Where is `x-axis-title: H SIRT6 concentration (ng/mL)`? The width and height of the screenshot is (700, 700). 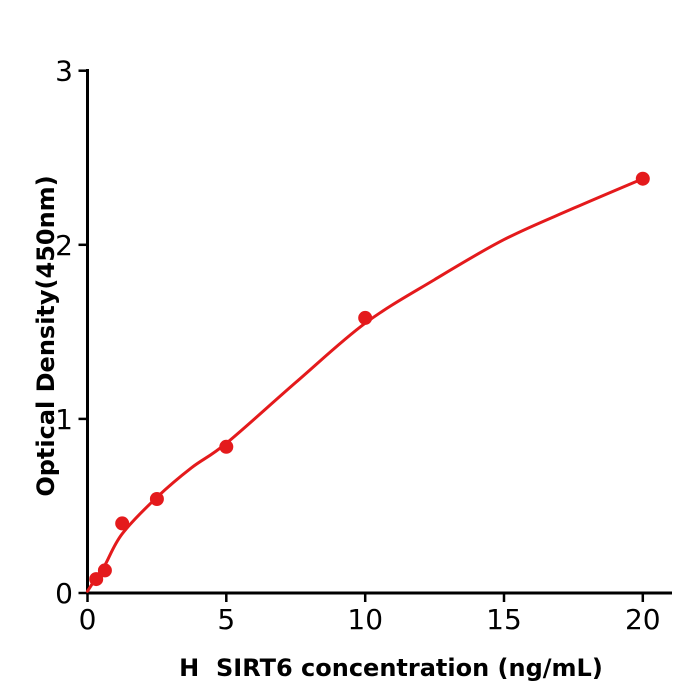 x-axis-title: H SIRT6 concentration (ng/mL) is located at coordinates (391, 668).